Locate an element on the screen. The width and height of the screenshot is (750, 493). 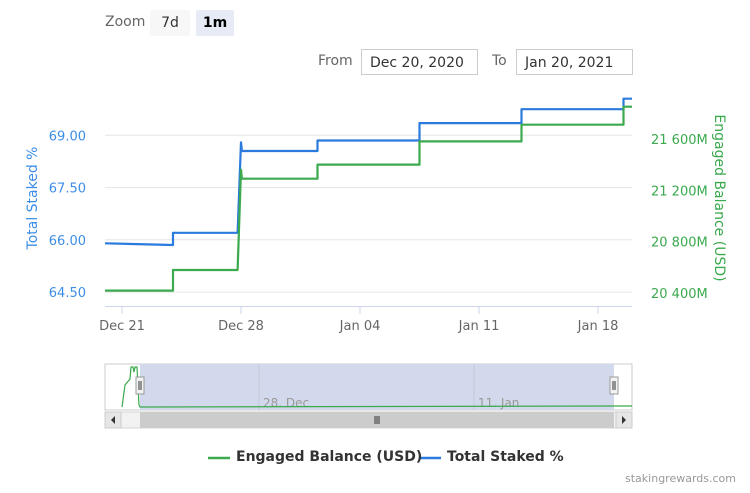
zoom-label: Zoom is located at coordinates (125, 22).